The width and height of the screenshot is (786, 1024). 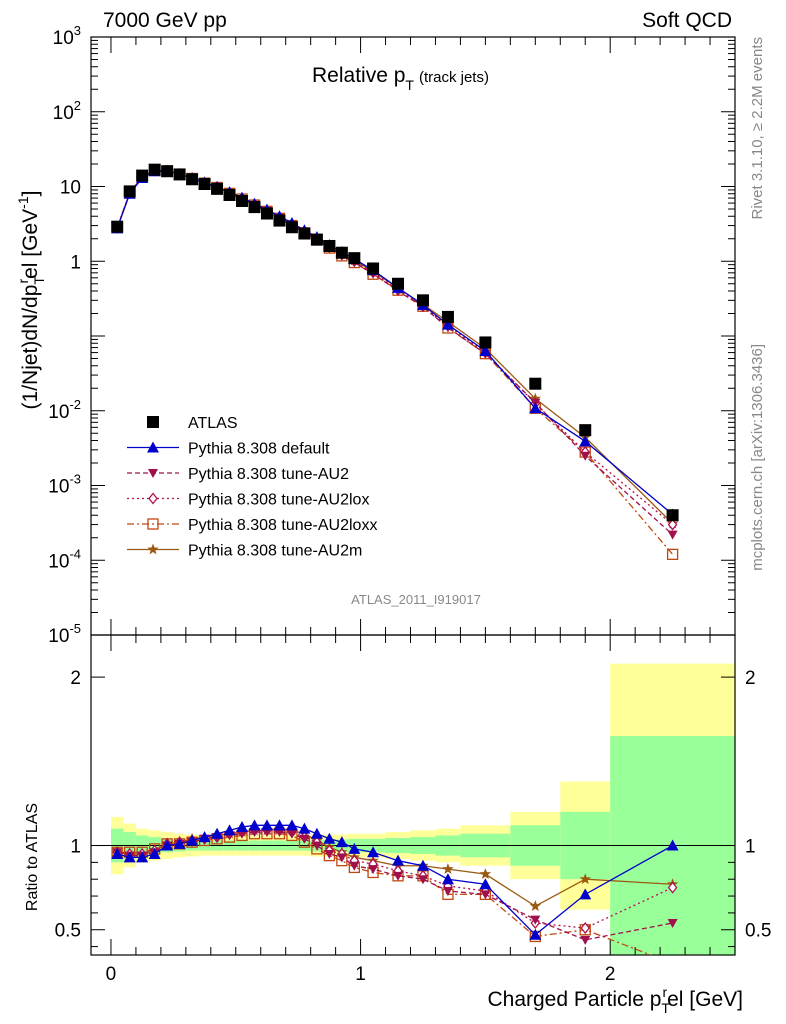 What do you see at coordinates (30, 347) in the screenshot?
I see `main-ylabel-text: (1/Njet)dN/dp` at bounding box center [30, 347].